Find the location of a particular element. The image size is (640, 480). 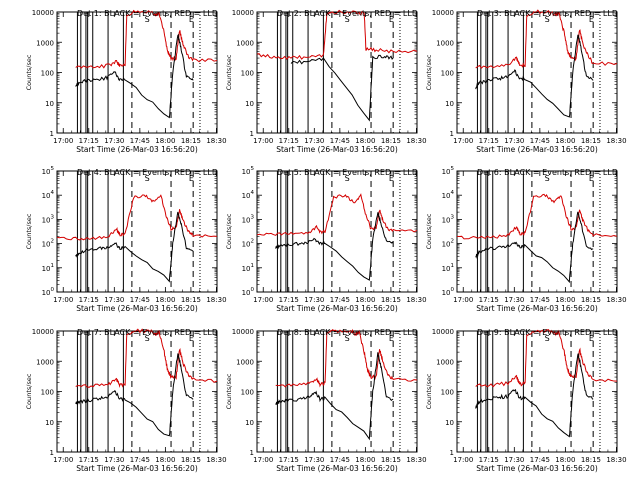

y-tick-exponent: 5 is located at coordinates (253, 169).